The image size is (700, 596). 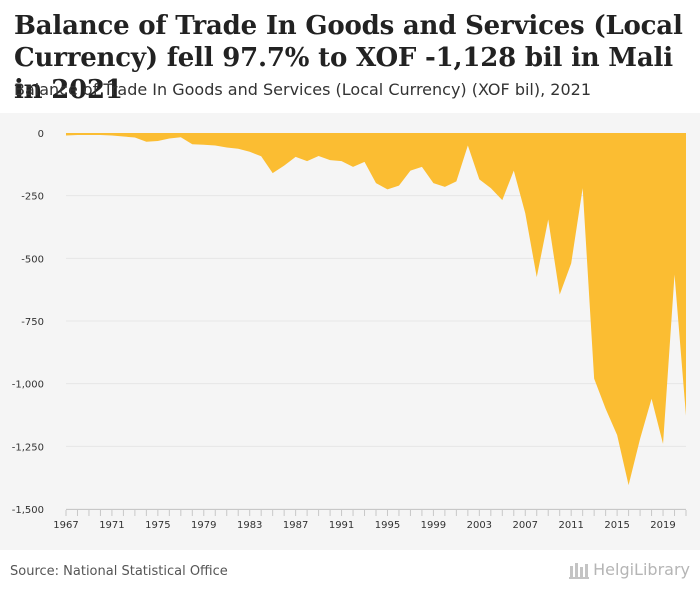 What do you see at coordinates (479, 525) in the screenshot?
I see `x-tick-label: 2003` at bounding box center [479, 525].